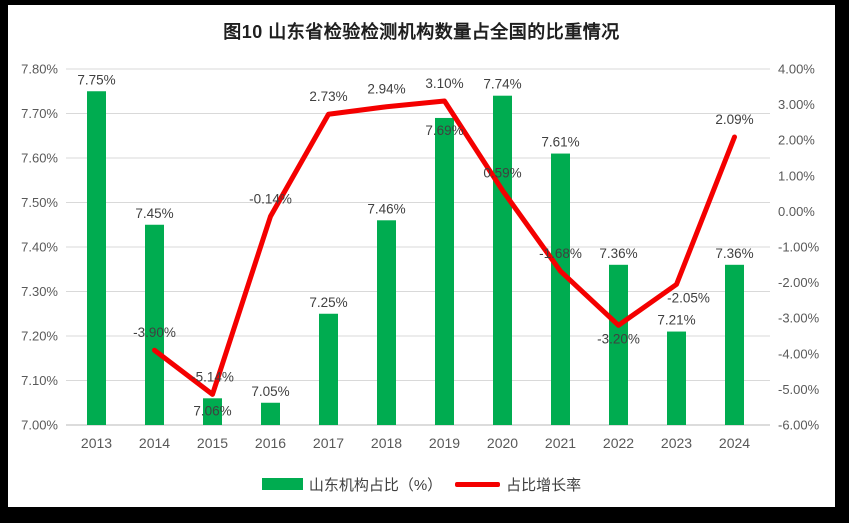 This screenshot has width=849, height=523. What do you see at coordinates (39, 113) in the screenshot?
I see `left-axis-tick: 7.70%` at bounding box center [39, 113].